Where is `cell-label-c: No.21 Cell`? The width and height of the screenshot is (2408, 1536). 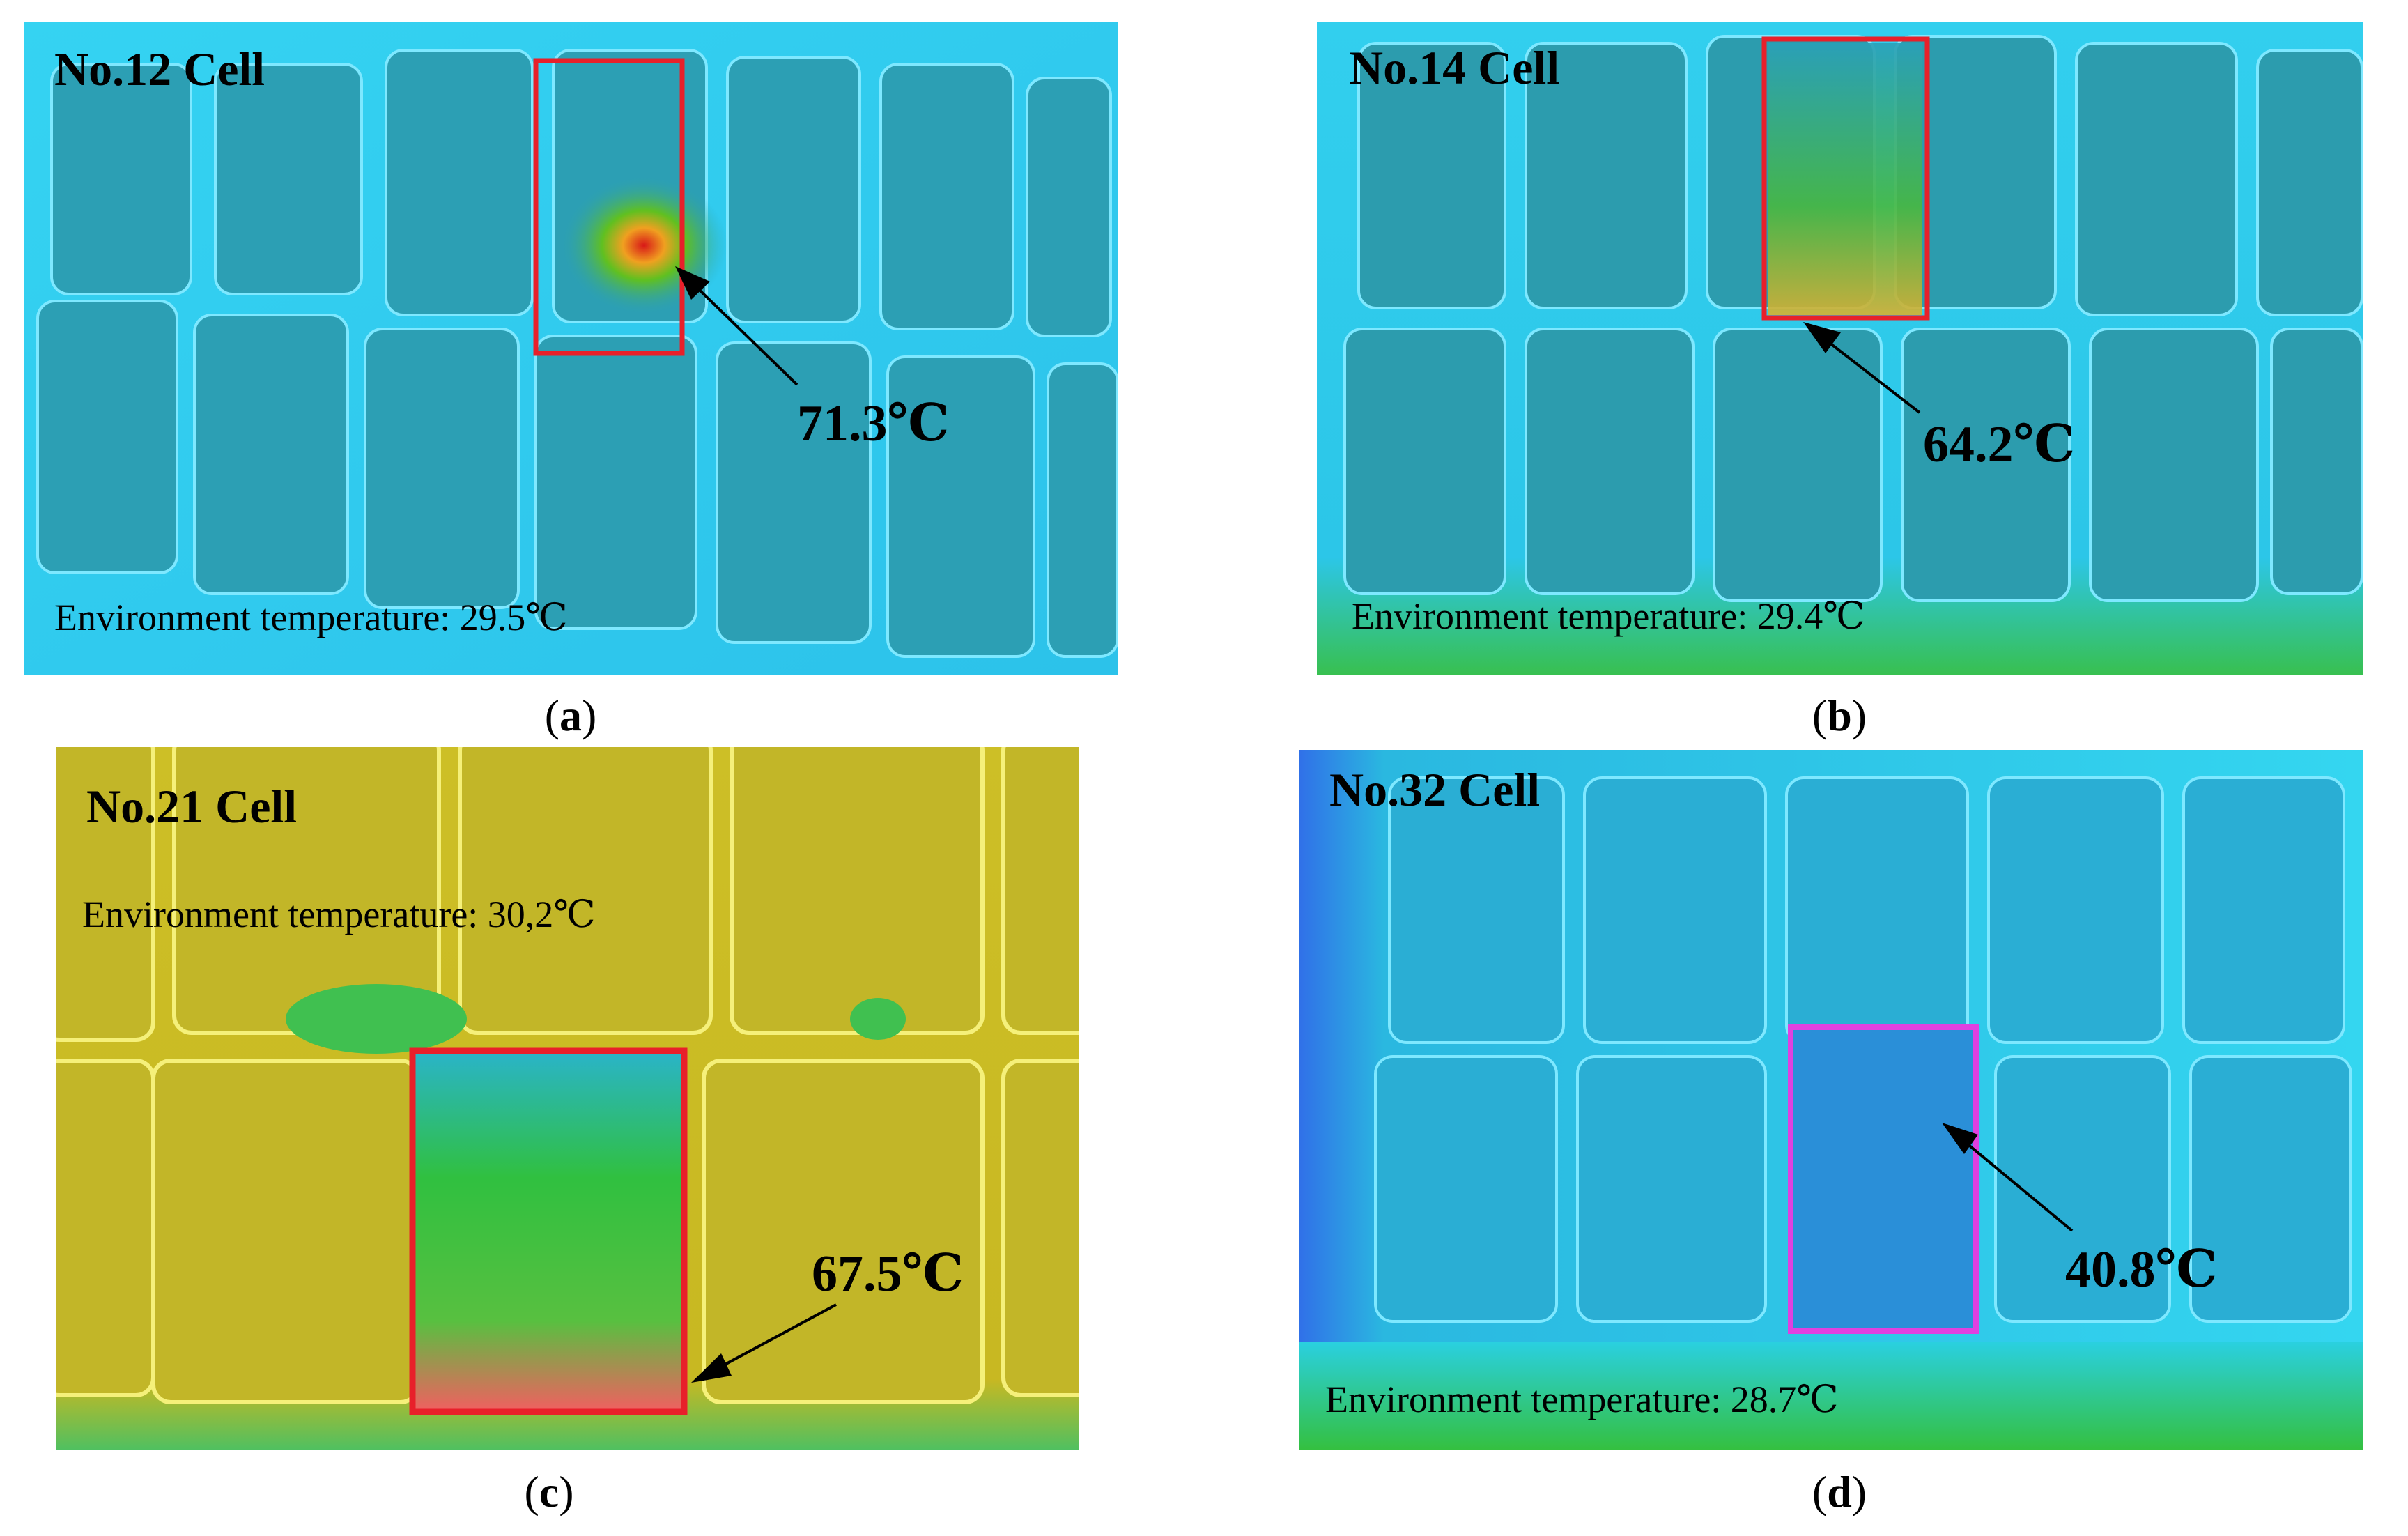 cell-label-c: No.21 Cell is located at coordinates (192, 806).